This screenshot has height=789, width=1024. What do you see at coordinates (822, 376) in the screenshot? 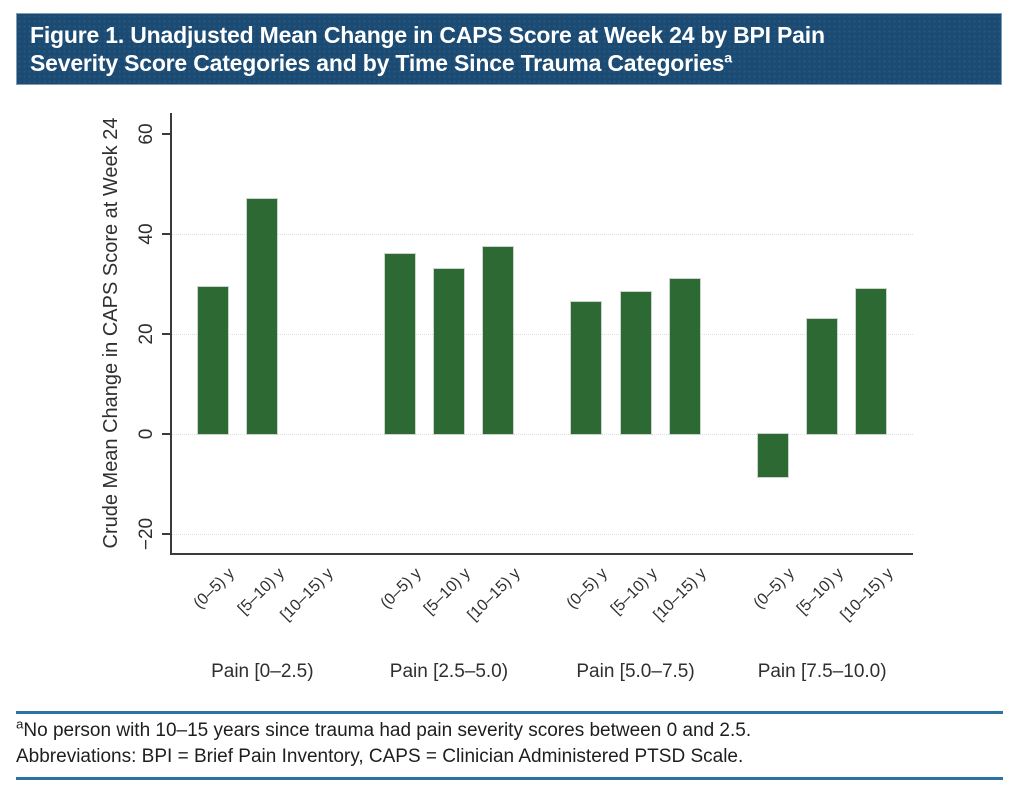
I see `bar-Pain [7.5–10.0)-[5–10) y` at bounding box center [822, 376].